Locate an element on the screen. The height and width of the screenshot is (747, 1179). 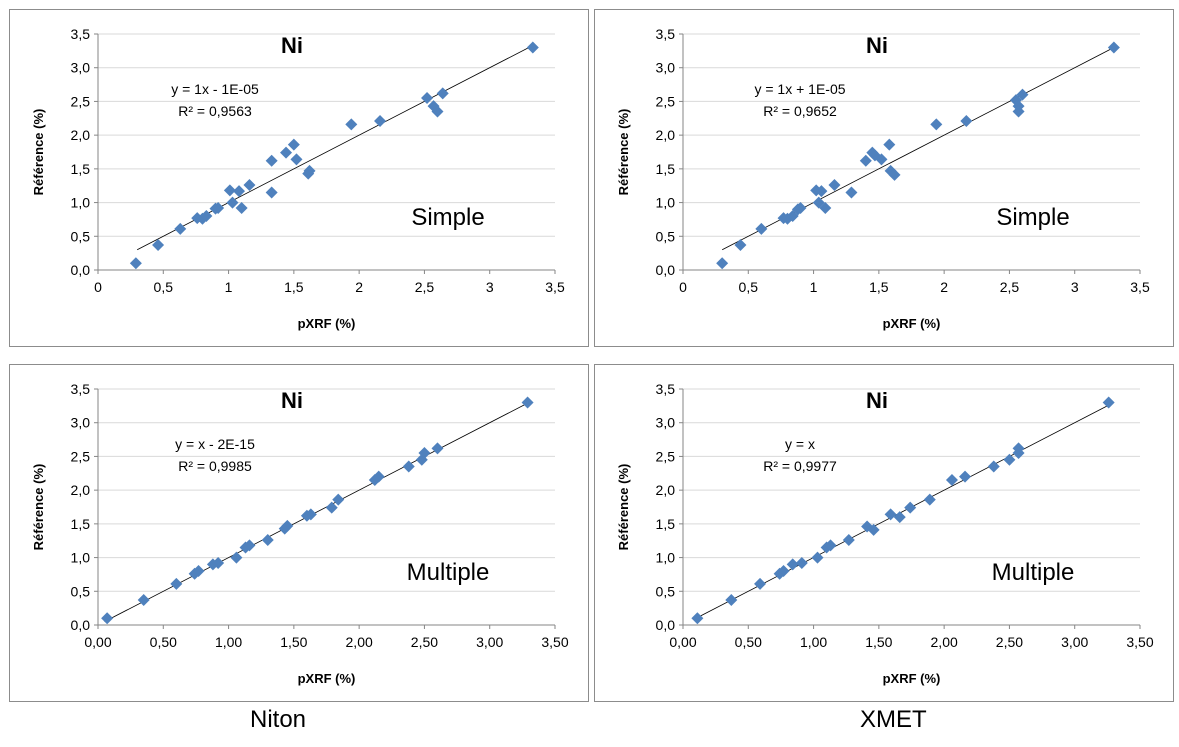
method-label: Simple is located at coordinates (1032, 217).